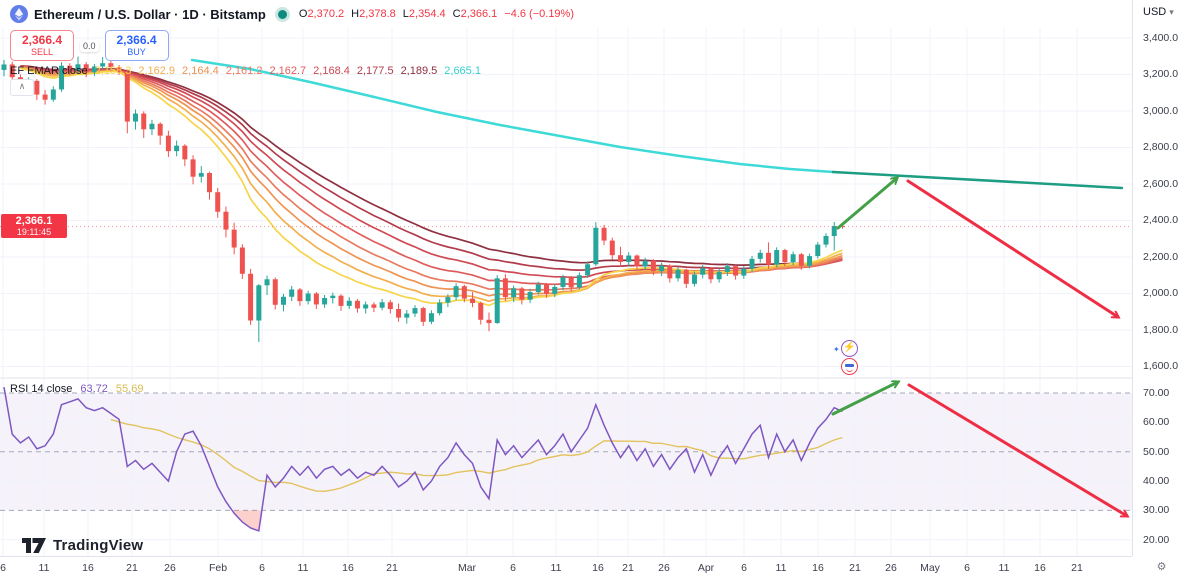 The height and width of the screenshot is (578, 1200). What do you see at coordinates (1012, 248) in the screenshot?
I see `red-arrow-main` at bounding box center [1012, 248].